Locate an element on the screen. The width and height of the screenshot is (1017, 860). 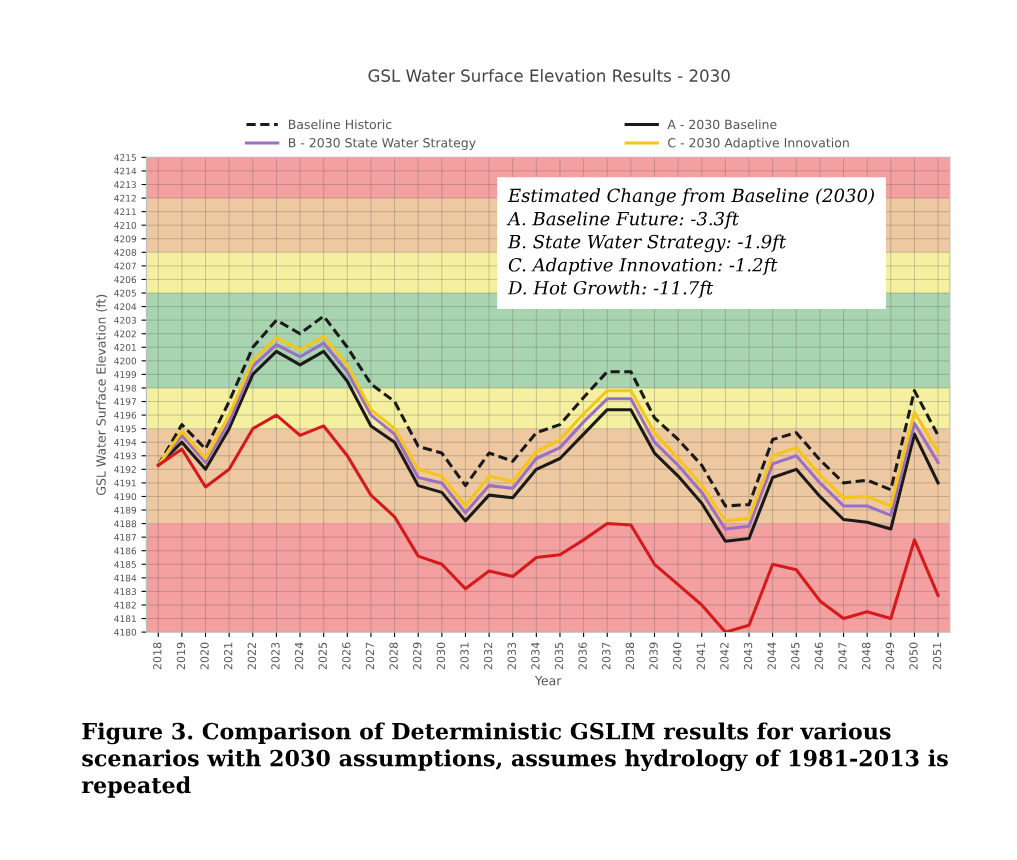
y-tick-label: 4191 is located at coordinates (125, 483).